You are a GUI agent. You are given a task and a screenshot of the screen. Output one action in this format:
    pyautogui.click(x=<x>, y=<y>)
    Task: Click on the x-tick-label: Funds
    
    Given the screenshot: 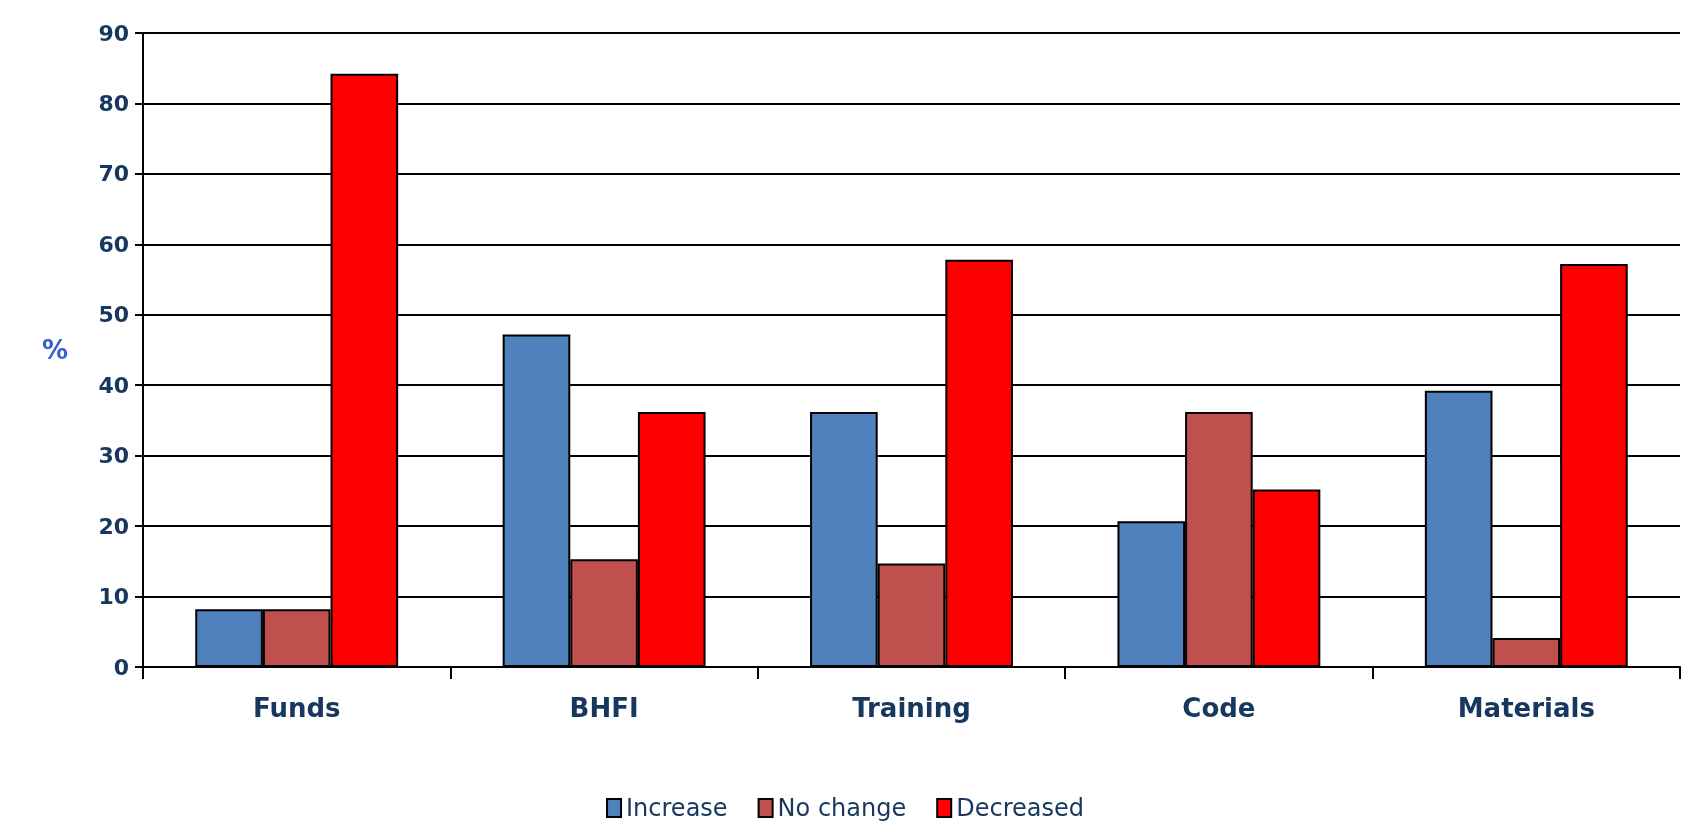 What is the action you would take?
    pyautogui.click(x=296, y=708)
    